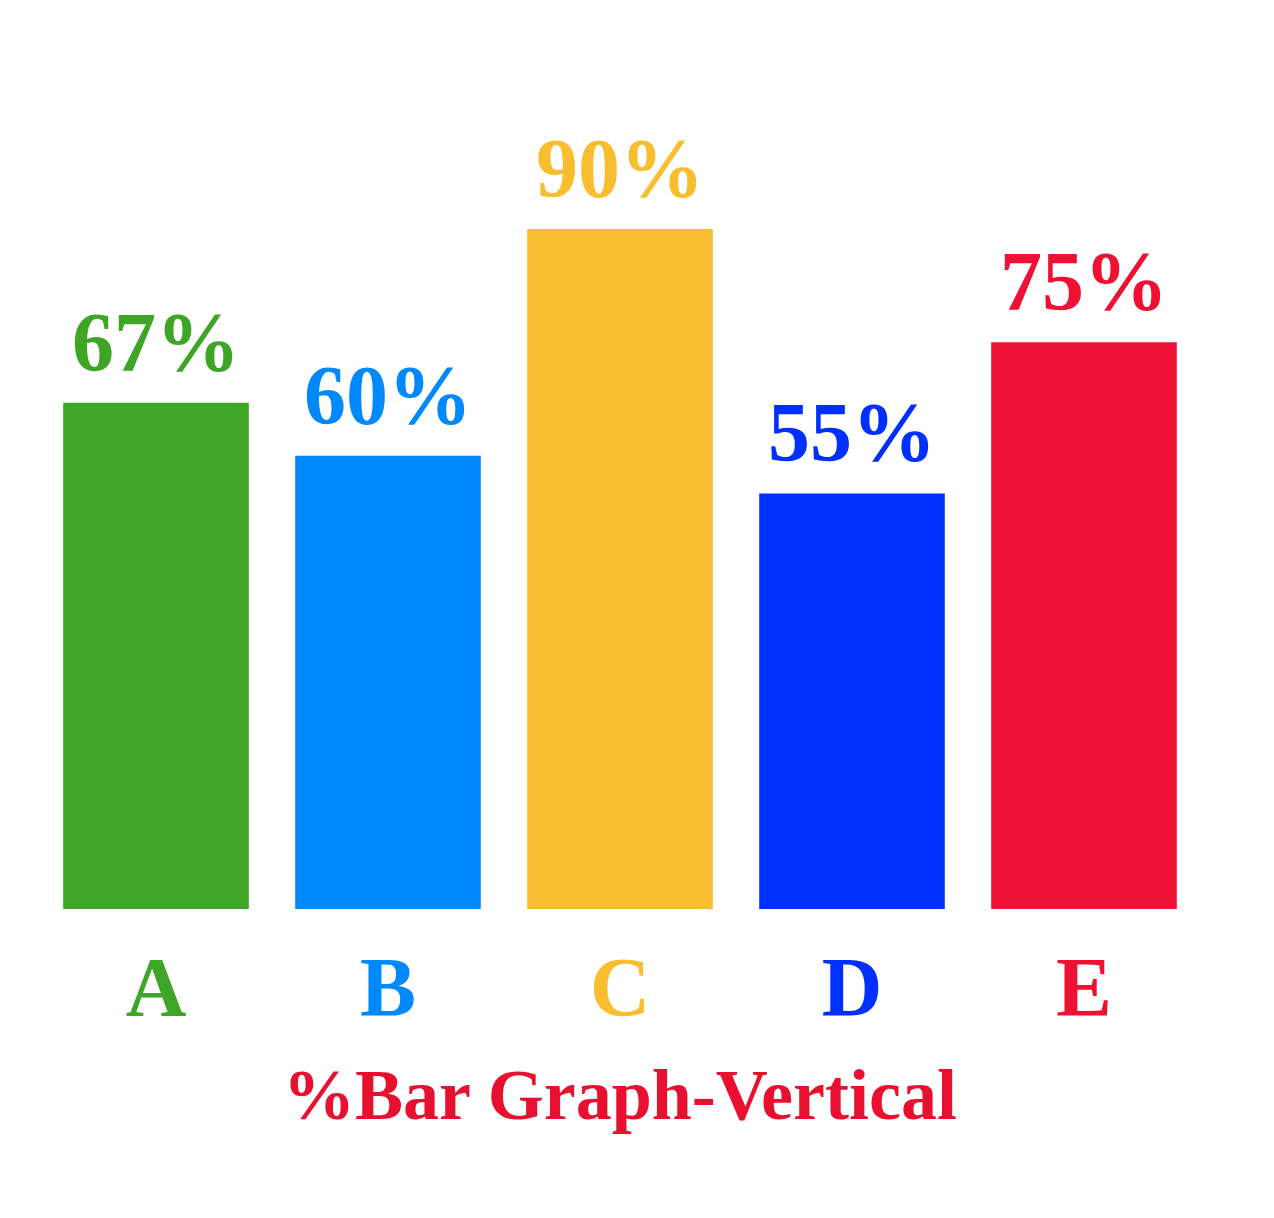 This screenshot has width=1274, height=1218. Describe the element at coordinates (156, 342) in the screenshot. I see `data-label: 67%` at that location.